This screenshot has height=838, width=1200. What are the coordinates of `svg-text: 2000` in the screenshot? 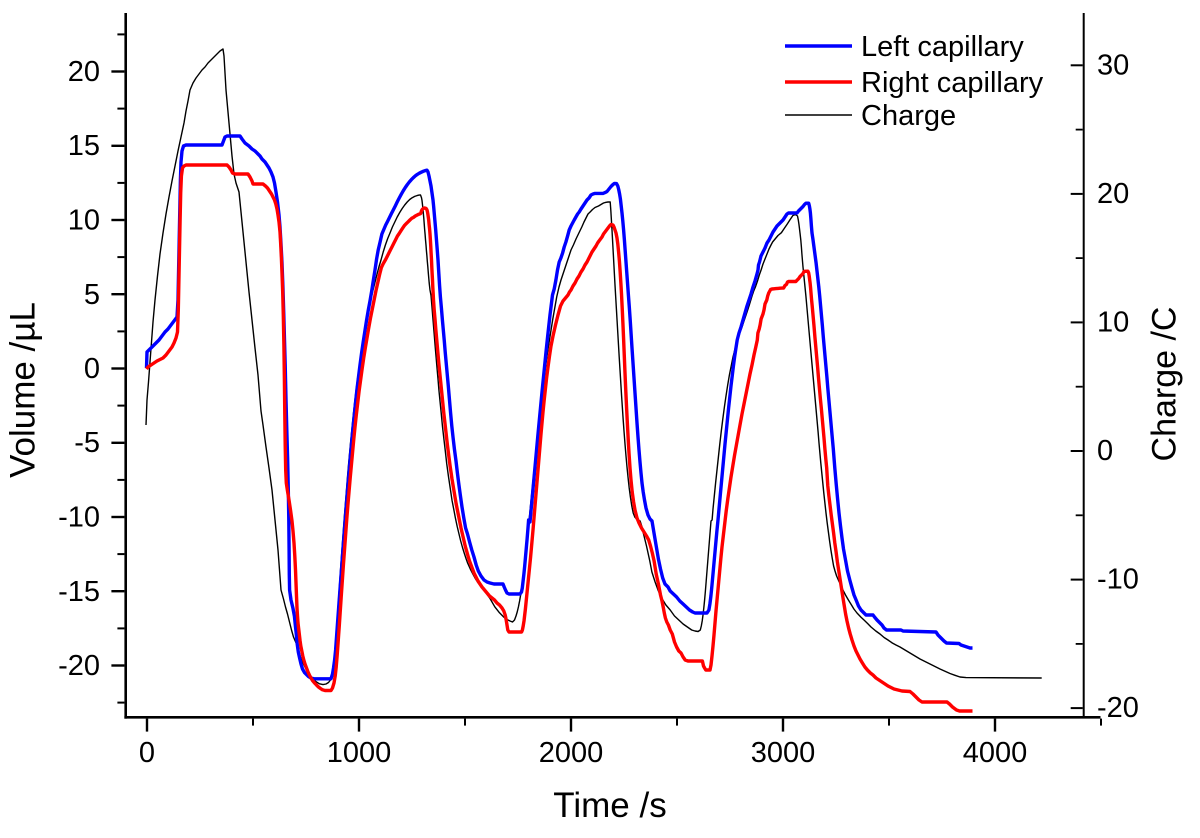 It's located at (571, 753).